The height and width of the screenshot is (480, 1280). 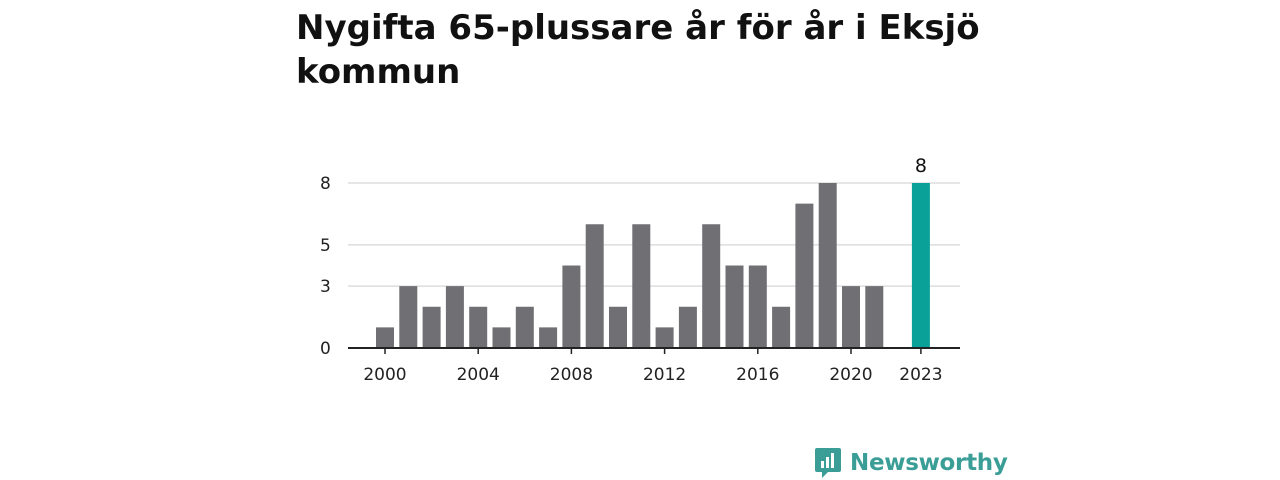 I want to click on x-axis-ticks: 2000 2004 2008 2012 2016 2020 2023, so click(x=653, y=366).